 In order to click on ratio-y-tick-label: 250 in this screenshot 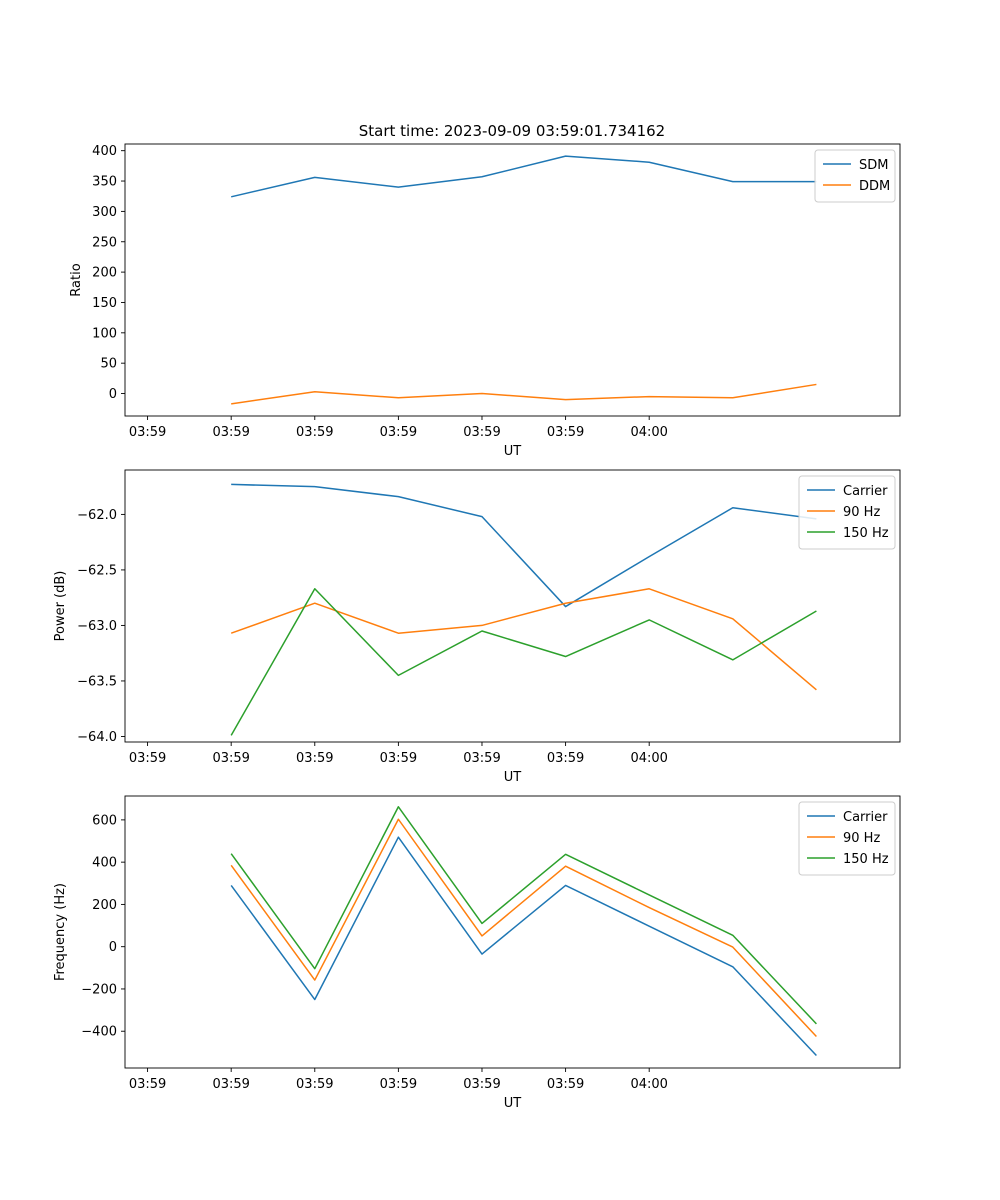, I will do `click(104, 242)`.